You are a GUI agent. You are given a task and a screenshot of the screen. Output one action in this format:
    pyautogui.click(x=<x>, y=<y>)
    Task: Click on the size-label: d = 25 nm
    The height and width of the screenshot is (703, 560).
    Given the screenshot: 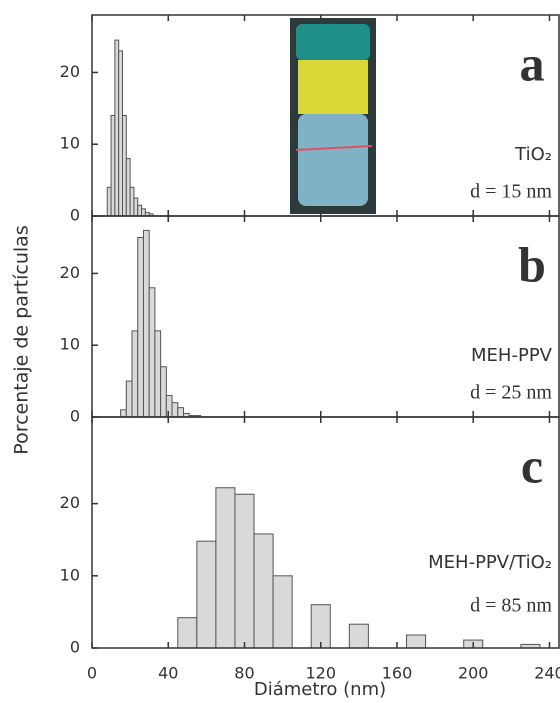 What is the action you would take?
    pyautogui.click(x=511, y=393)
    